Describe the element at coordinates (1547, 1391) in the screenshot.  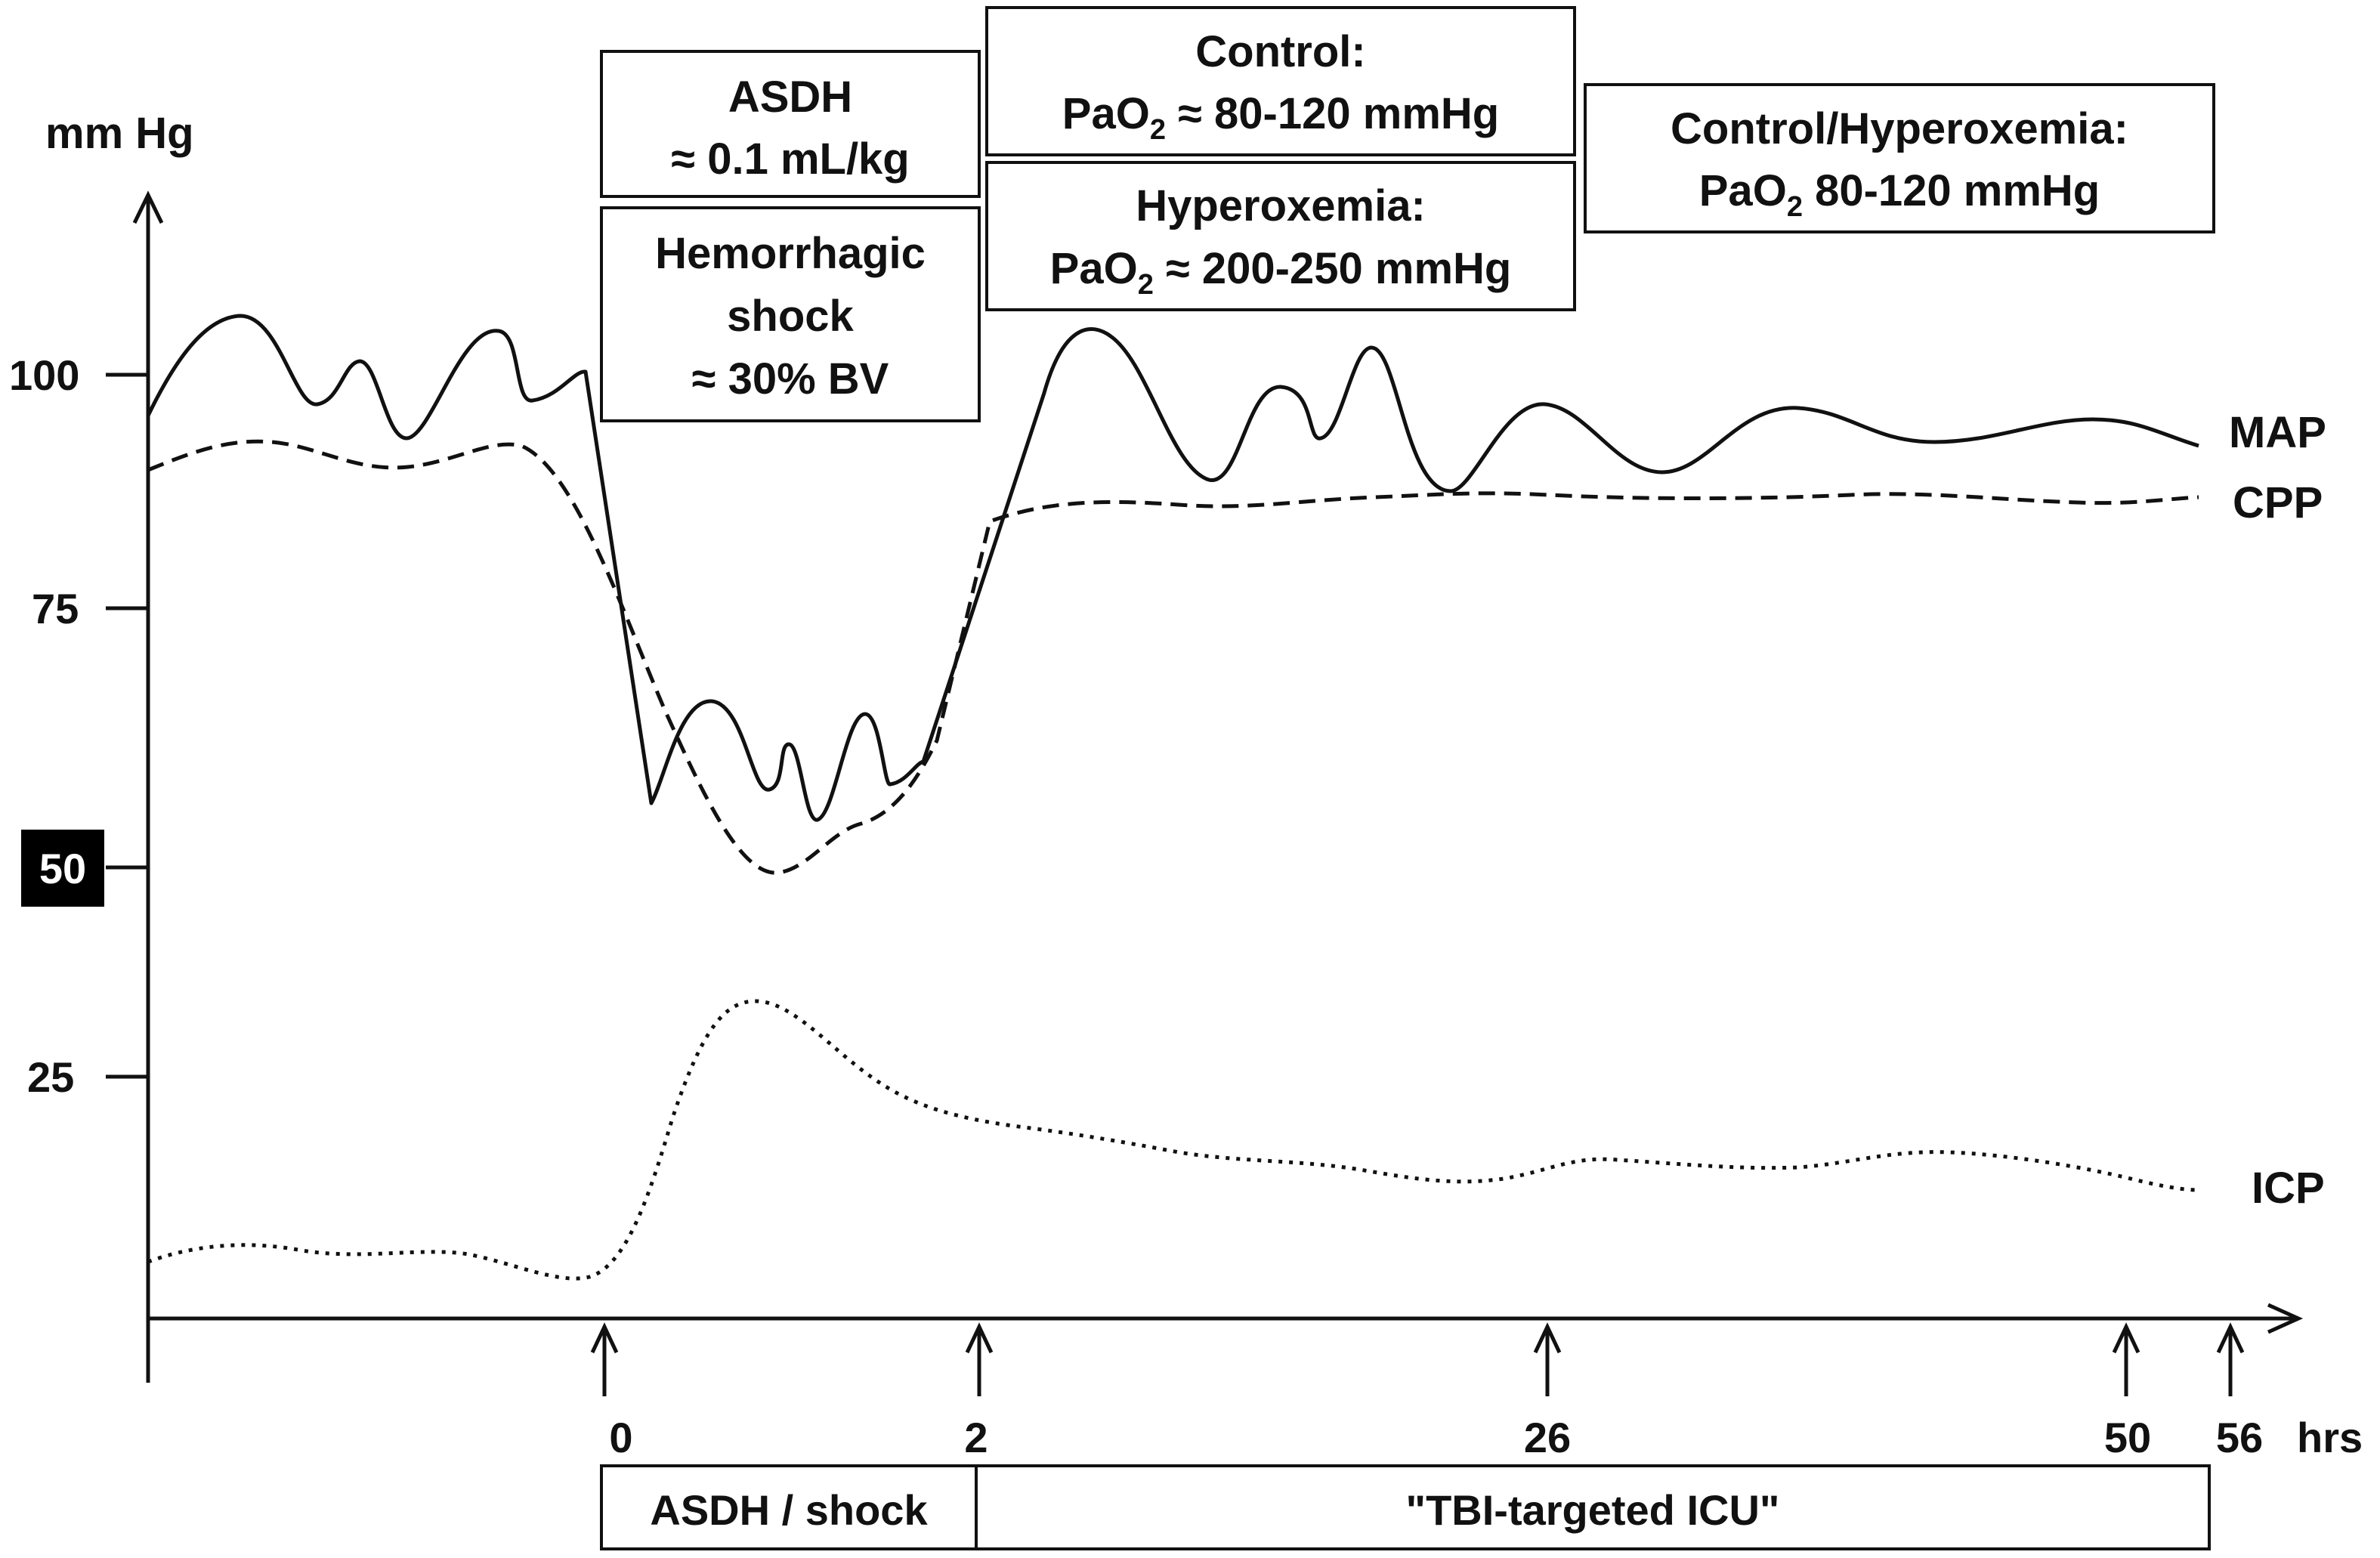
I see `x-marker-26: 26` at that location.